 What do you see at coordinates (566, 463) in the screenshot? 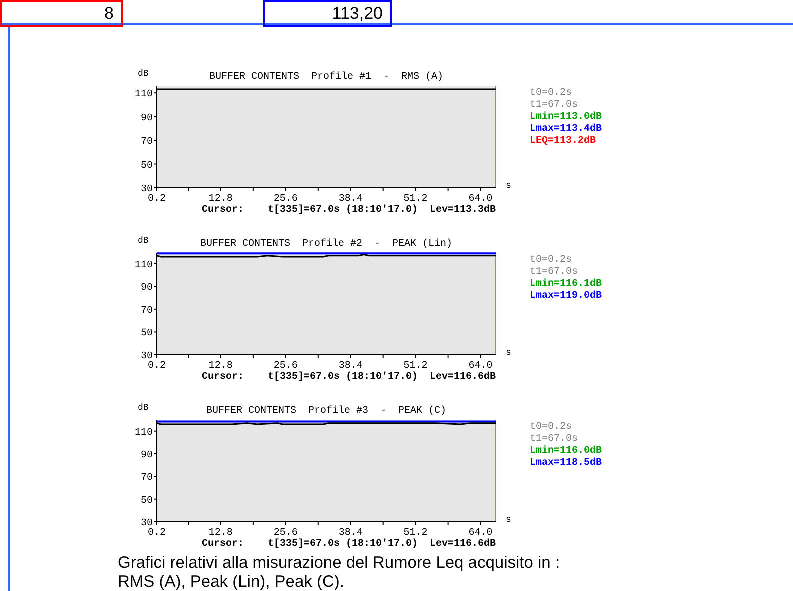
I see `text: Lmax=118.5dB` at bounding box center [566, 463].